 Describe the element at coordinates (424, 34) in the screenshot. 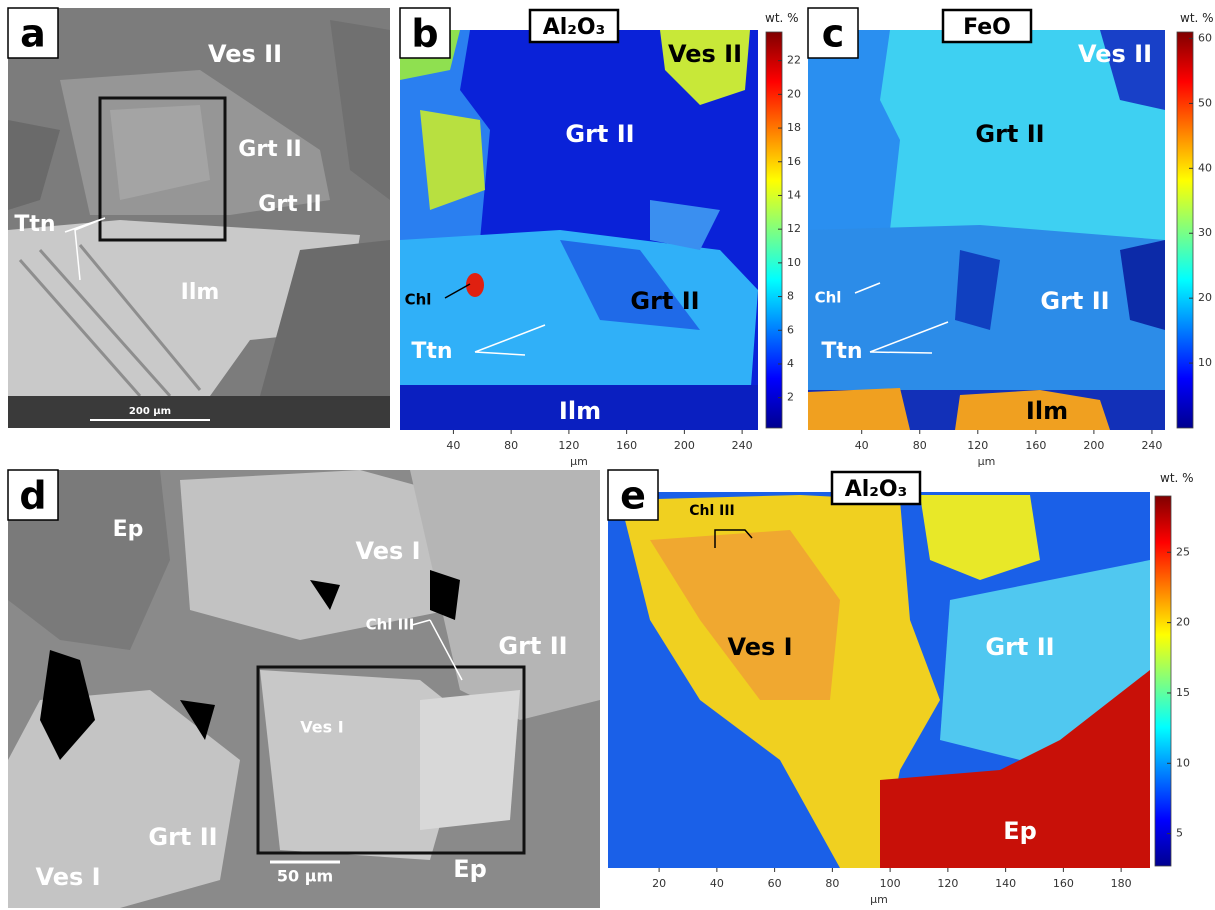

I see `panel-letter: b` at that location.